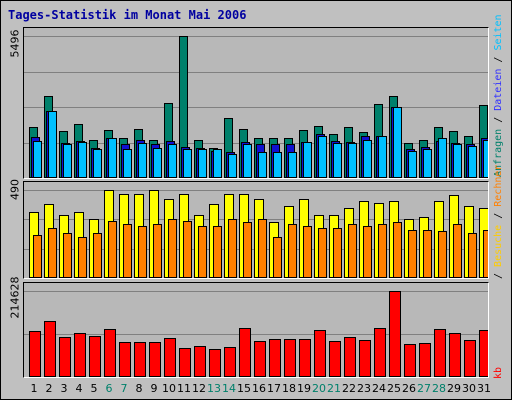 This screenshot has height=400, width=512. What do you see at coordinates (127, 15) in the screenshot?
I see `chart-title: Tages-Statistik im Monat Mai 2006` at bounding box center [127, 15].